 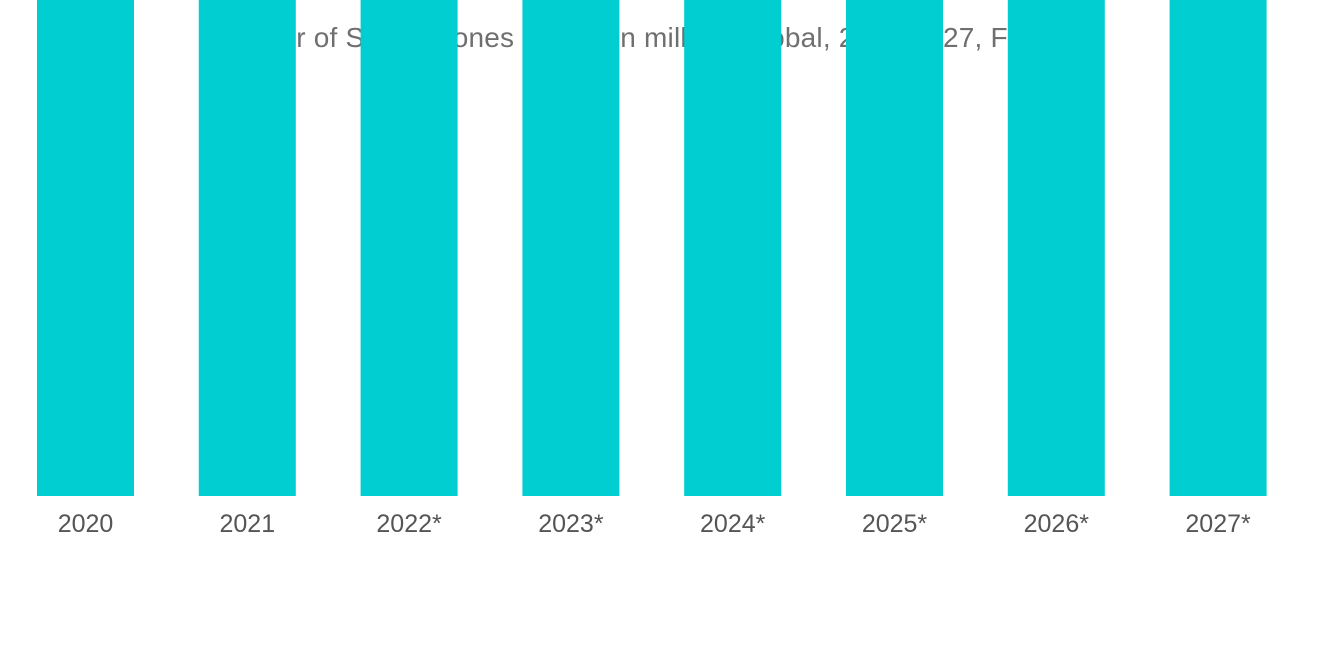 I want to click on bar-2024-forecast, so click(x=733, y=248).